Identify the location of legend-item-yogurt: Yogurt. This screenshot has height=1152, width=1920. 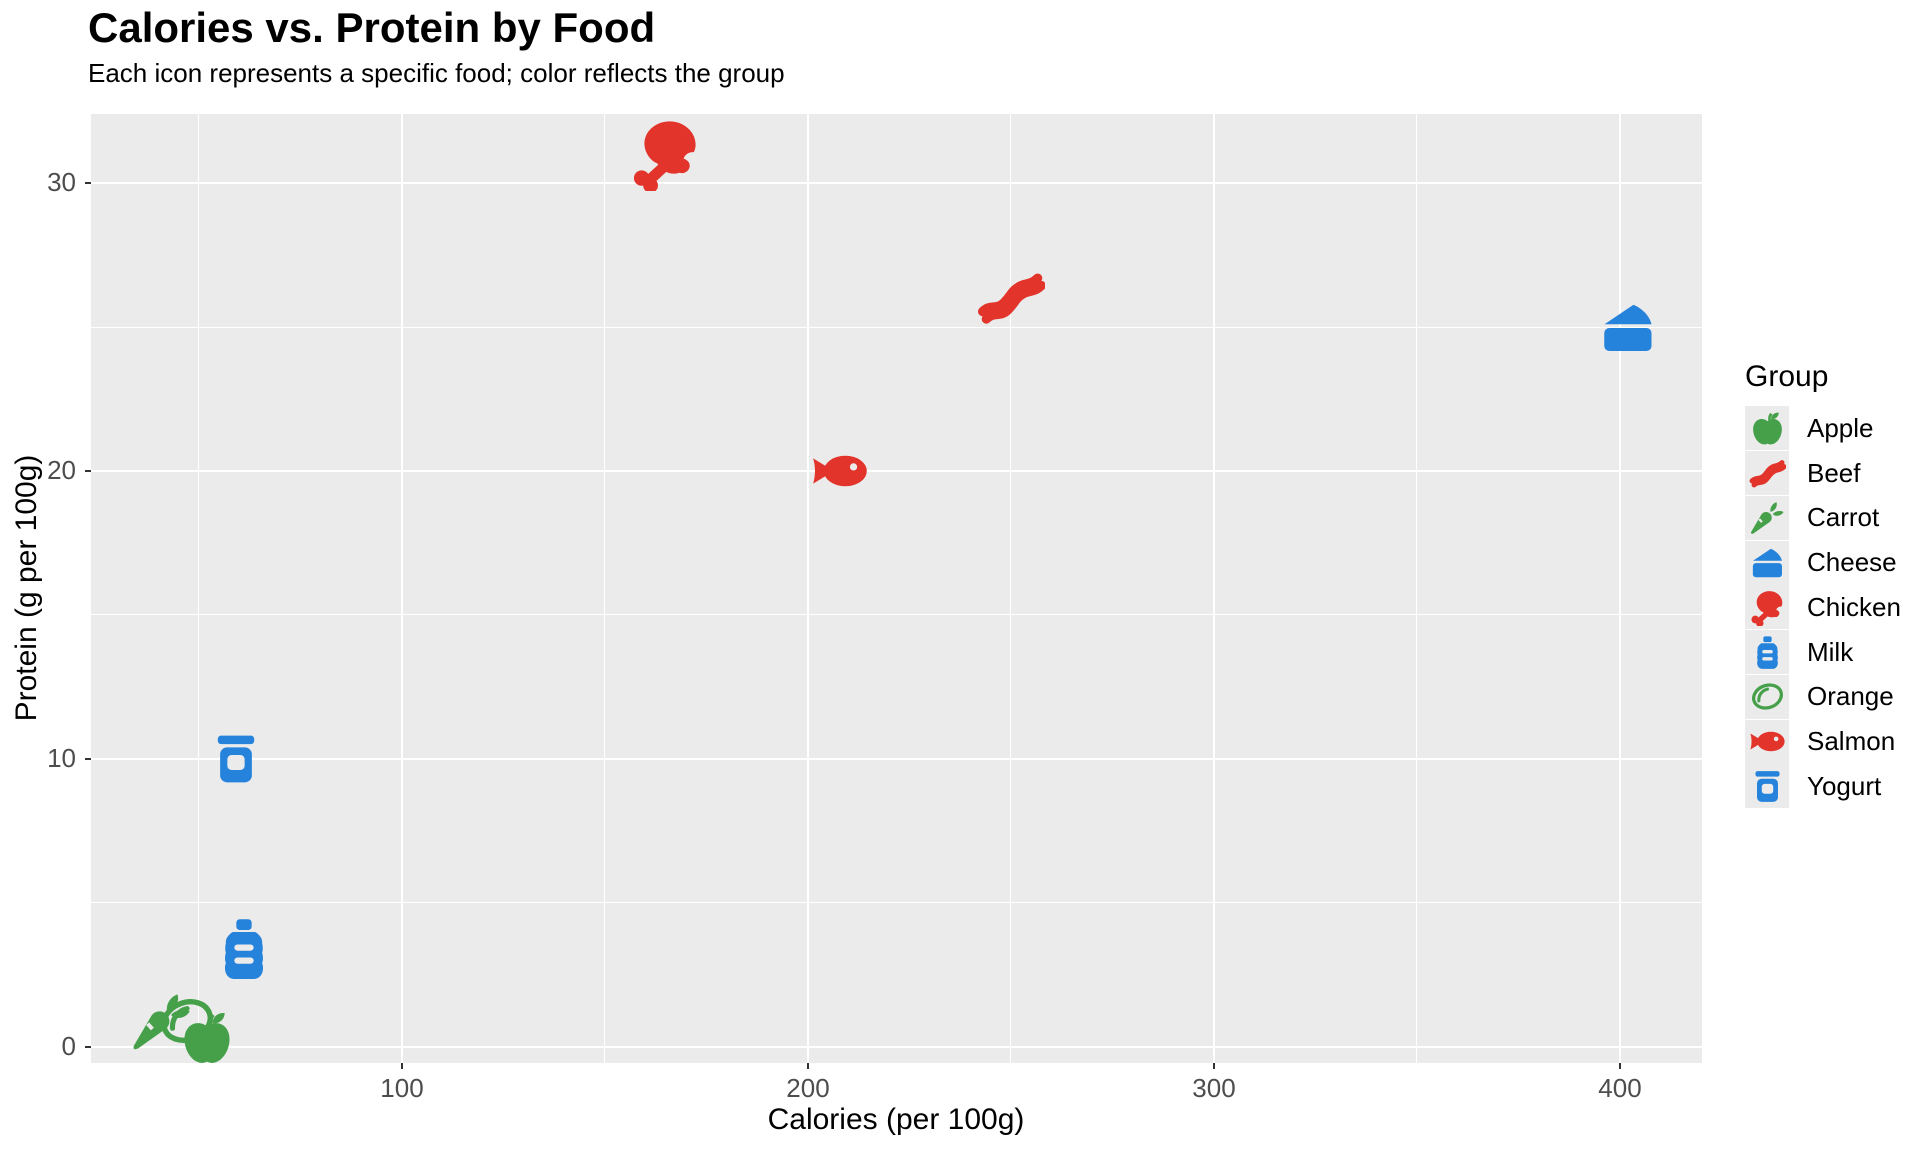
(1832, 786).